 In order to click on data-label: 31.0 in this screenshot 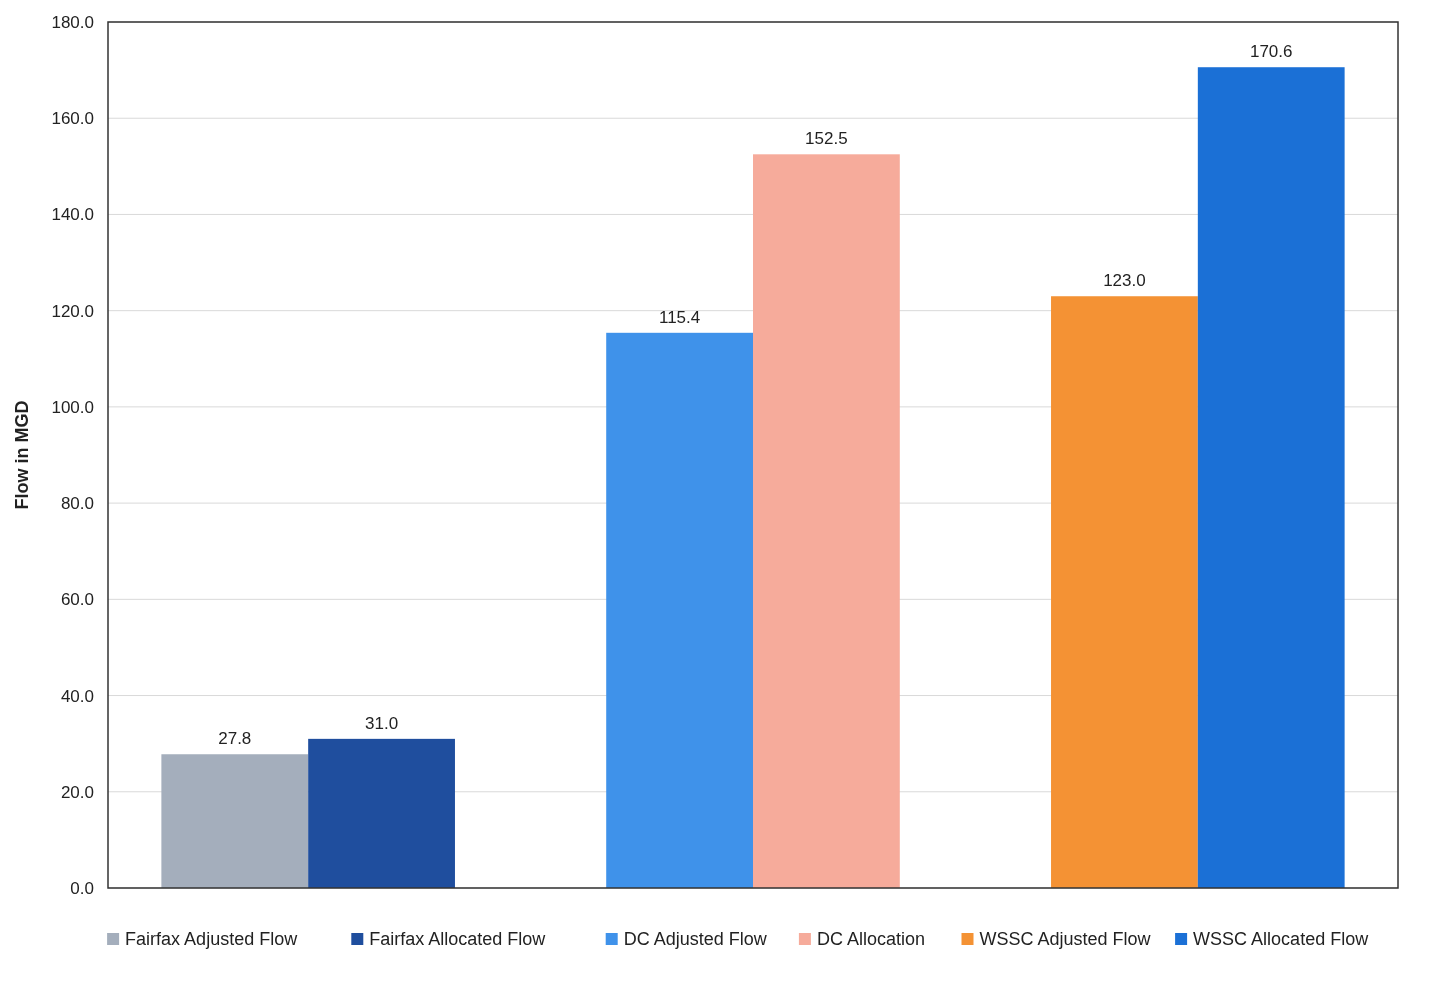, I will do `click(382, 723)`.